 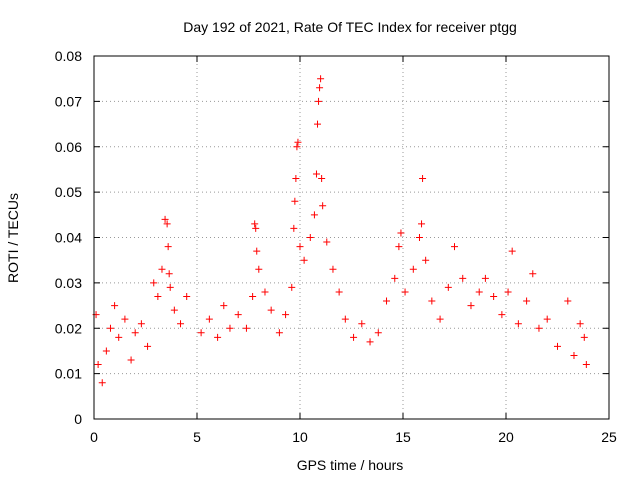 What do you see at coordinates (609, 437) in the screenshot?
I see `x-tick-label: 25` at bounding box center [609, 437].